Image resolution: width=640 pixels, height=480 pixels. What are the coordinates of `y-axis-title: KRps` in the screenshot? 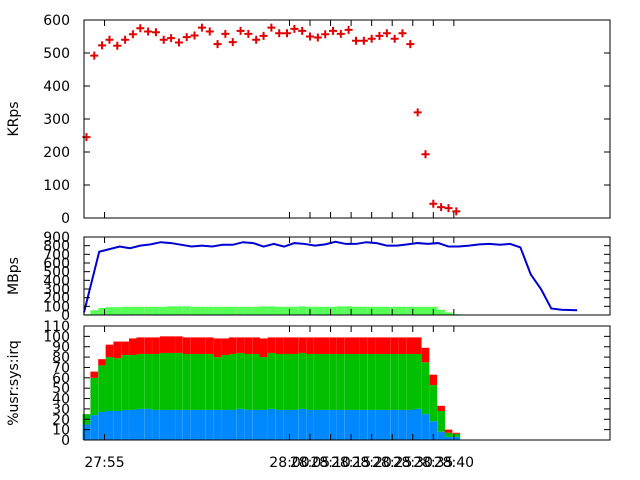 It's located at (14, 118).